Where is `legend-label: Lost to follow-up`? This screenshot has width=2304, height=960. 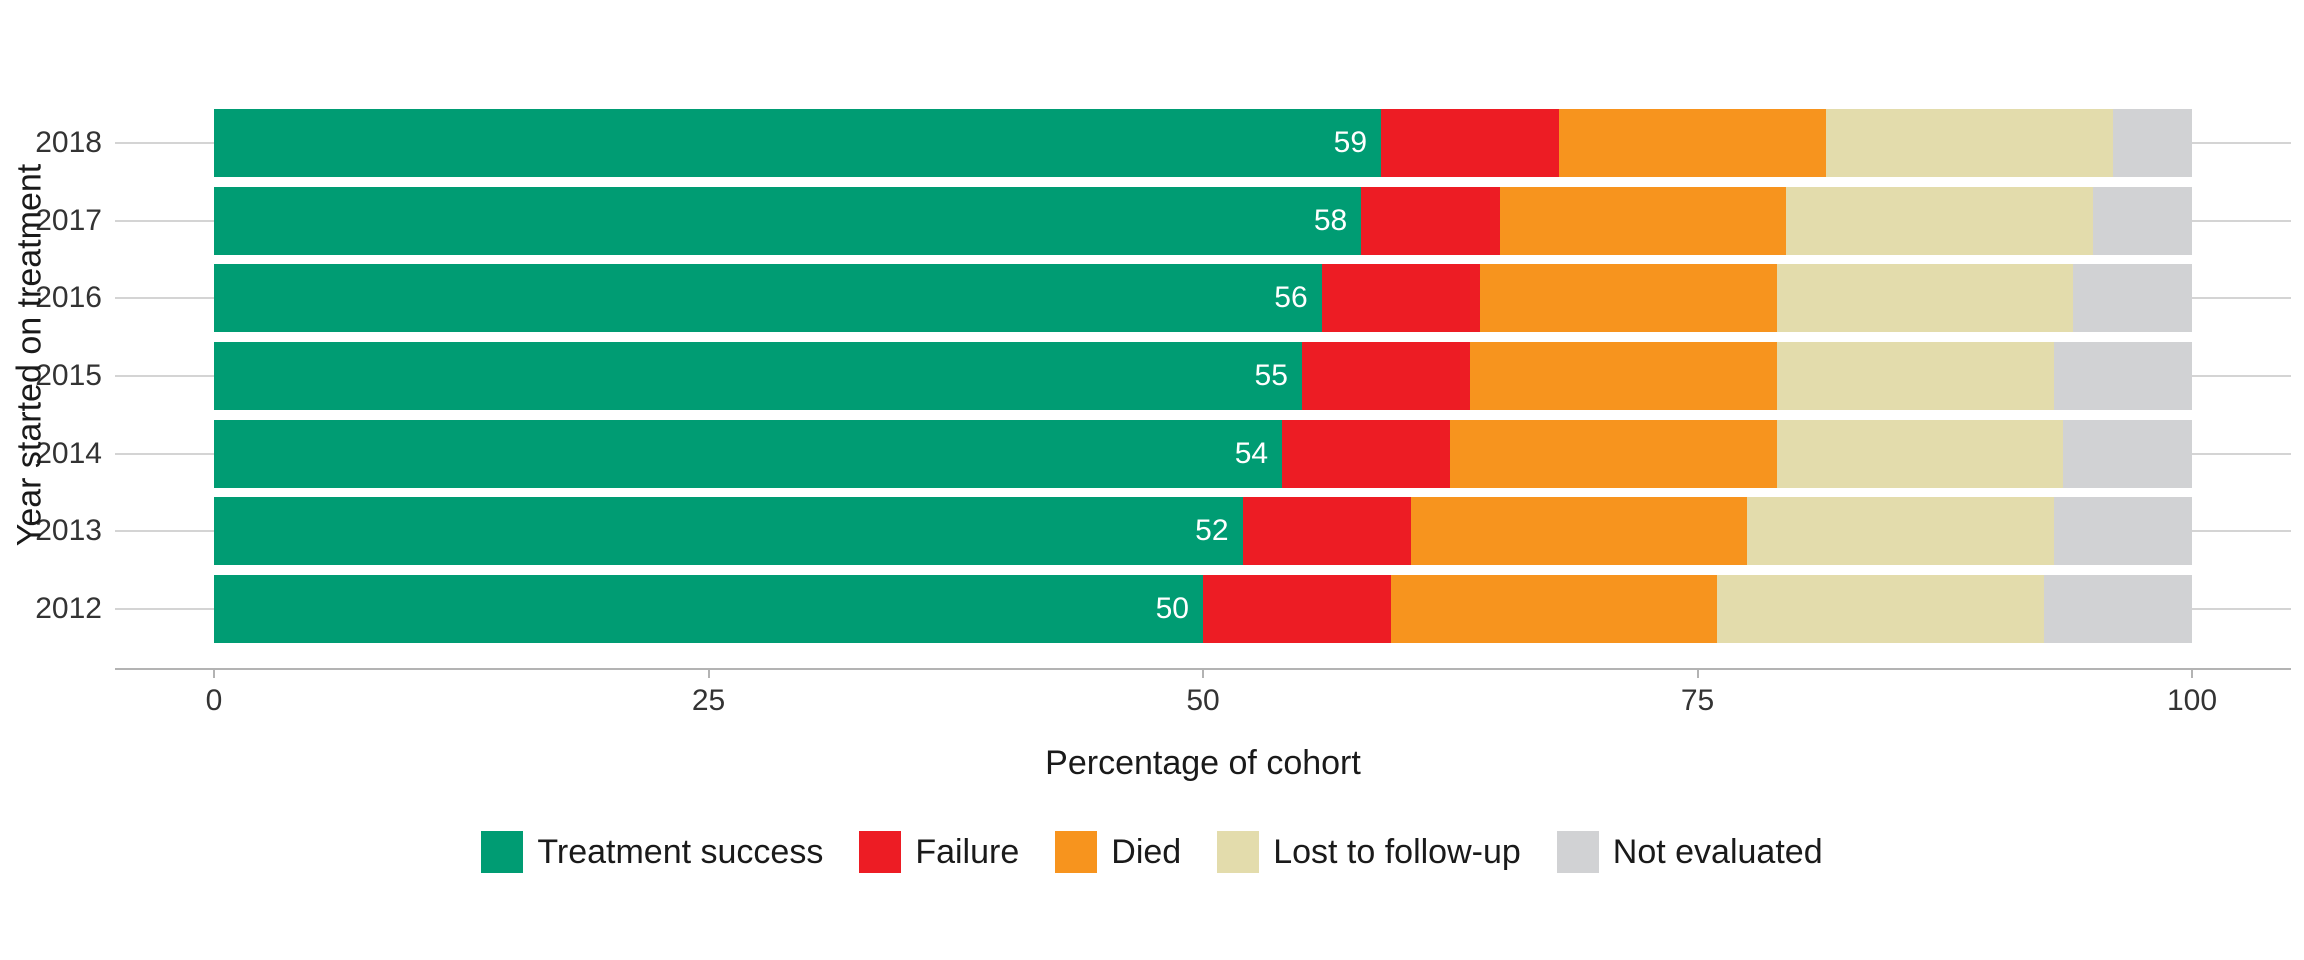
legend-label: Lost to follow-up is located at coordinates (1397, 851).